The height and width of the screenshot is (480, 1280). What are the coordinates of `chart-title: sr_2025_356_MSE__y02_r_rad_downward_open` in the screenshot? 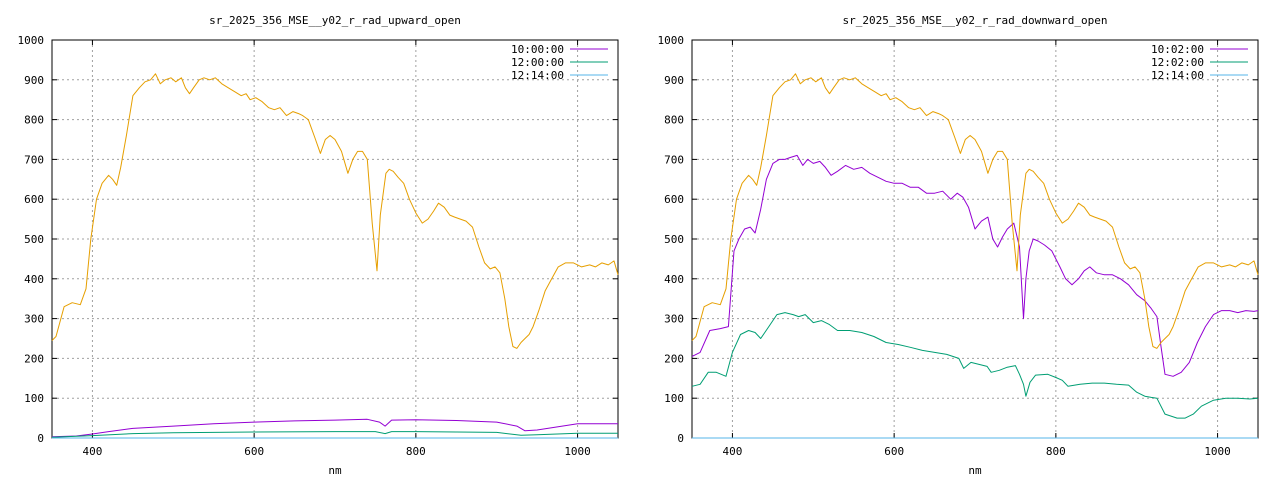 It's located at (975, 20).